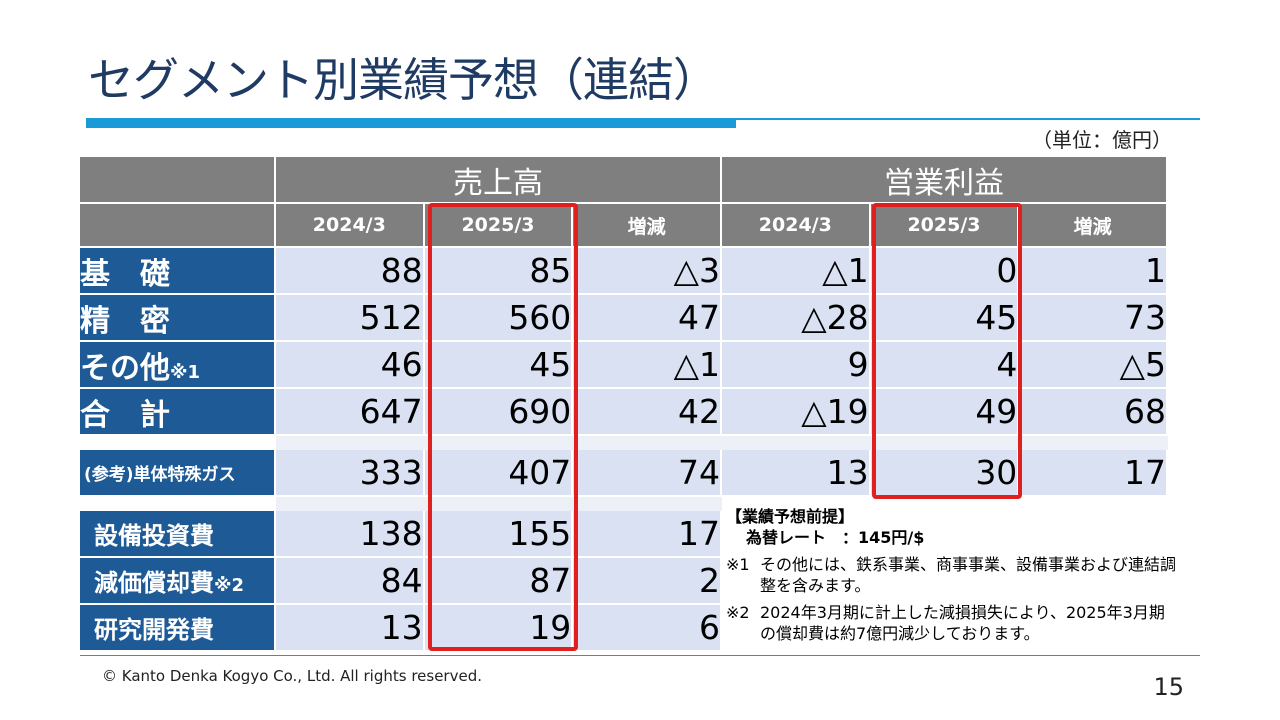  What do you see at coordinates (499, 412) in the screenshot?
I see `table-cell: 690` at bounding box center [499, 412].